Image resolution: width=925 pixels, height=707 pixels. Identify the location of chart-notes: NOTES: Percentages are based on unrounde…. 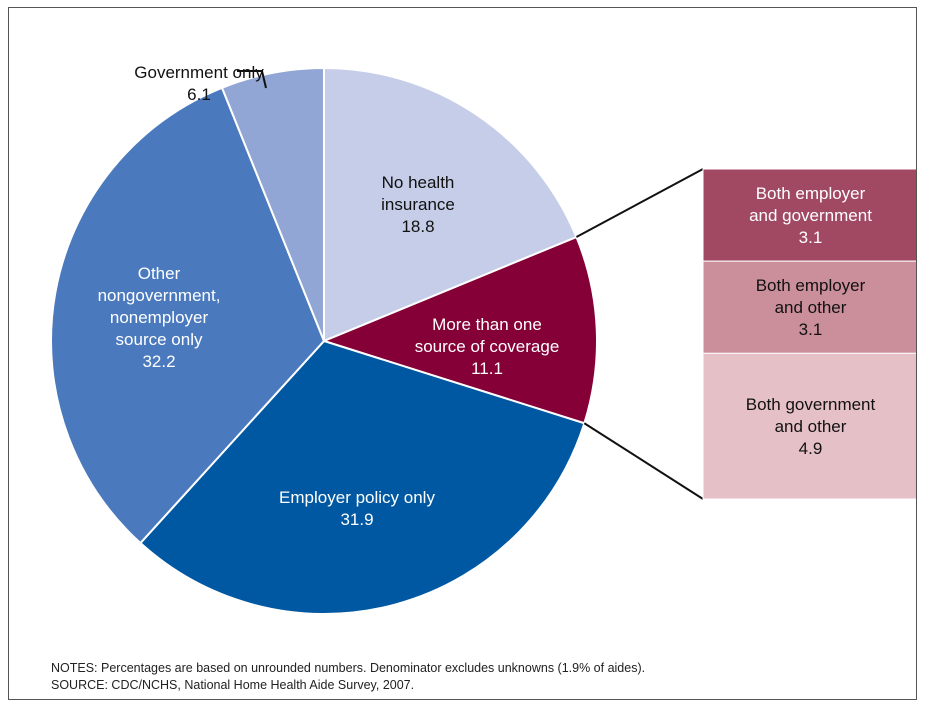
(481, 677).